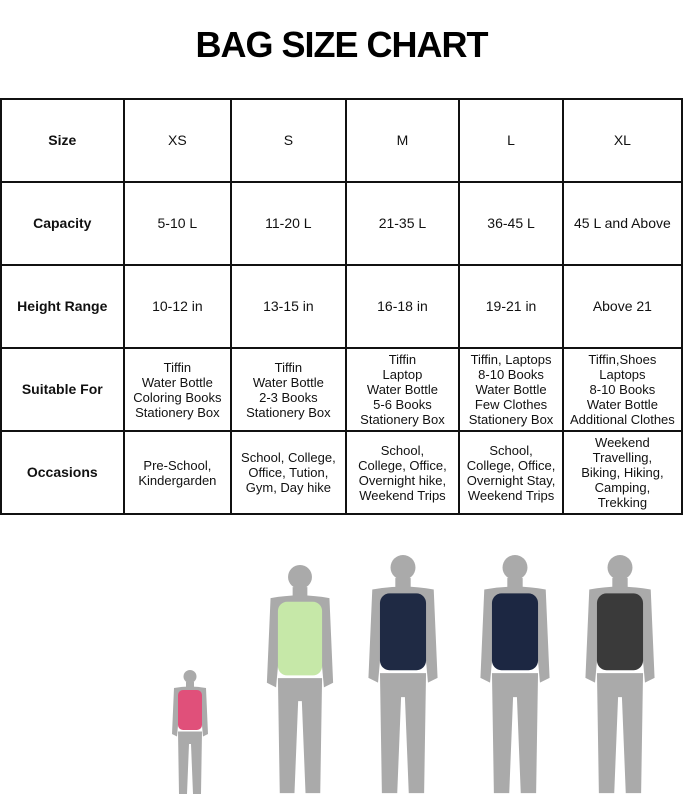 This screenshot has height=800, width=683. What do you see at coordinates (620, 674) in the screenshot?
I see `person-figure-xl` at bounding box center [620, 674].